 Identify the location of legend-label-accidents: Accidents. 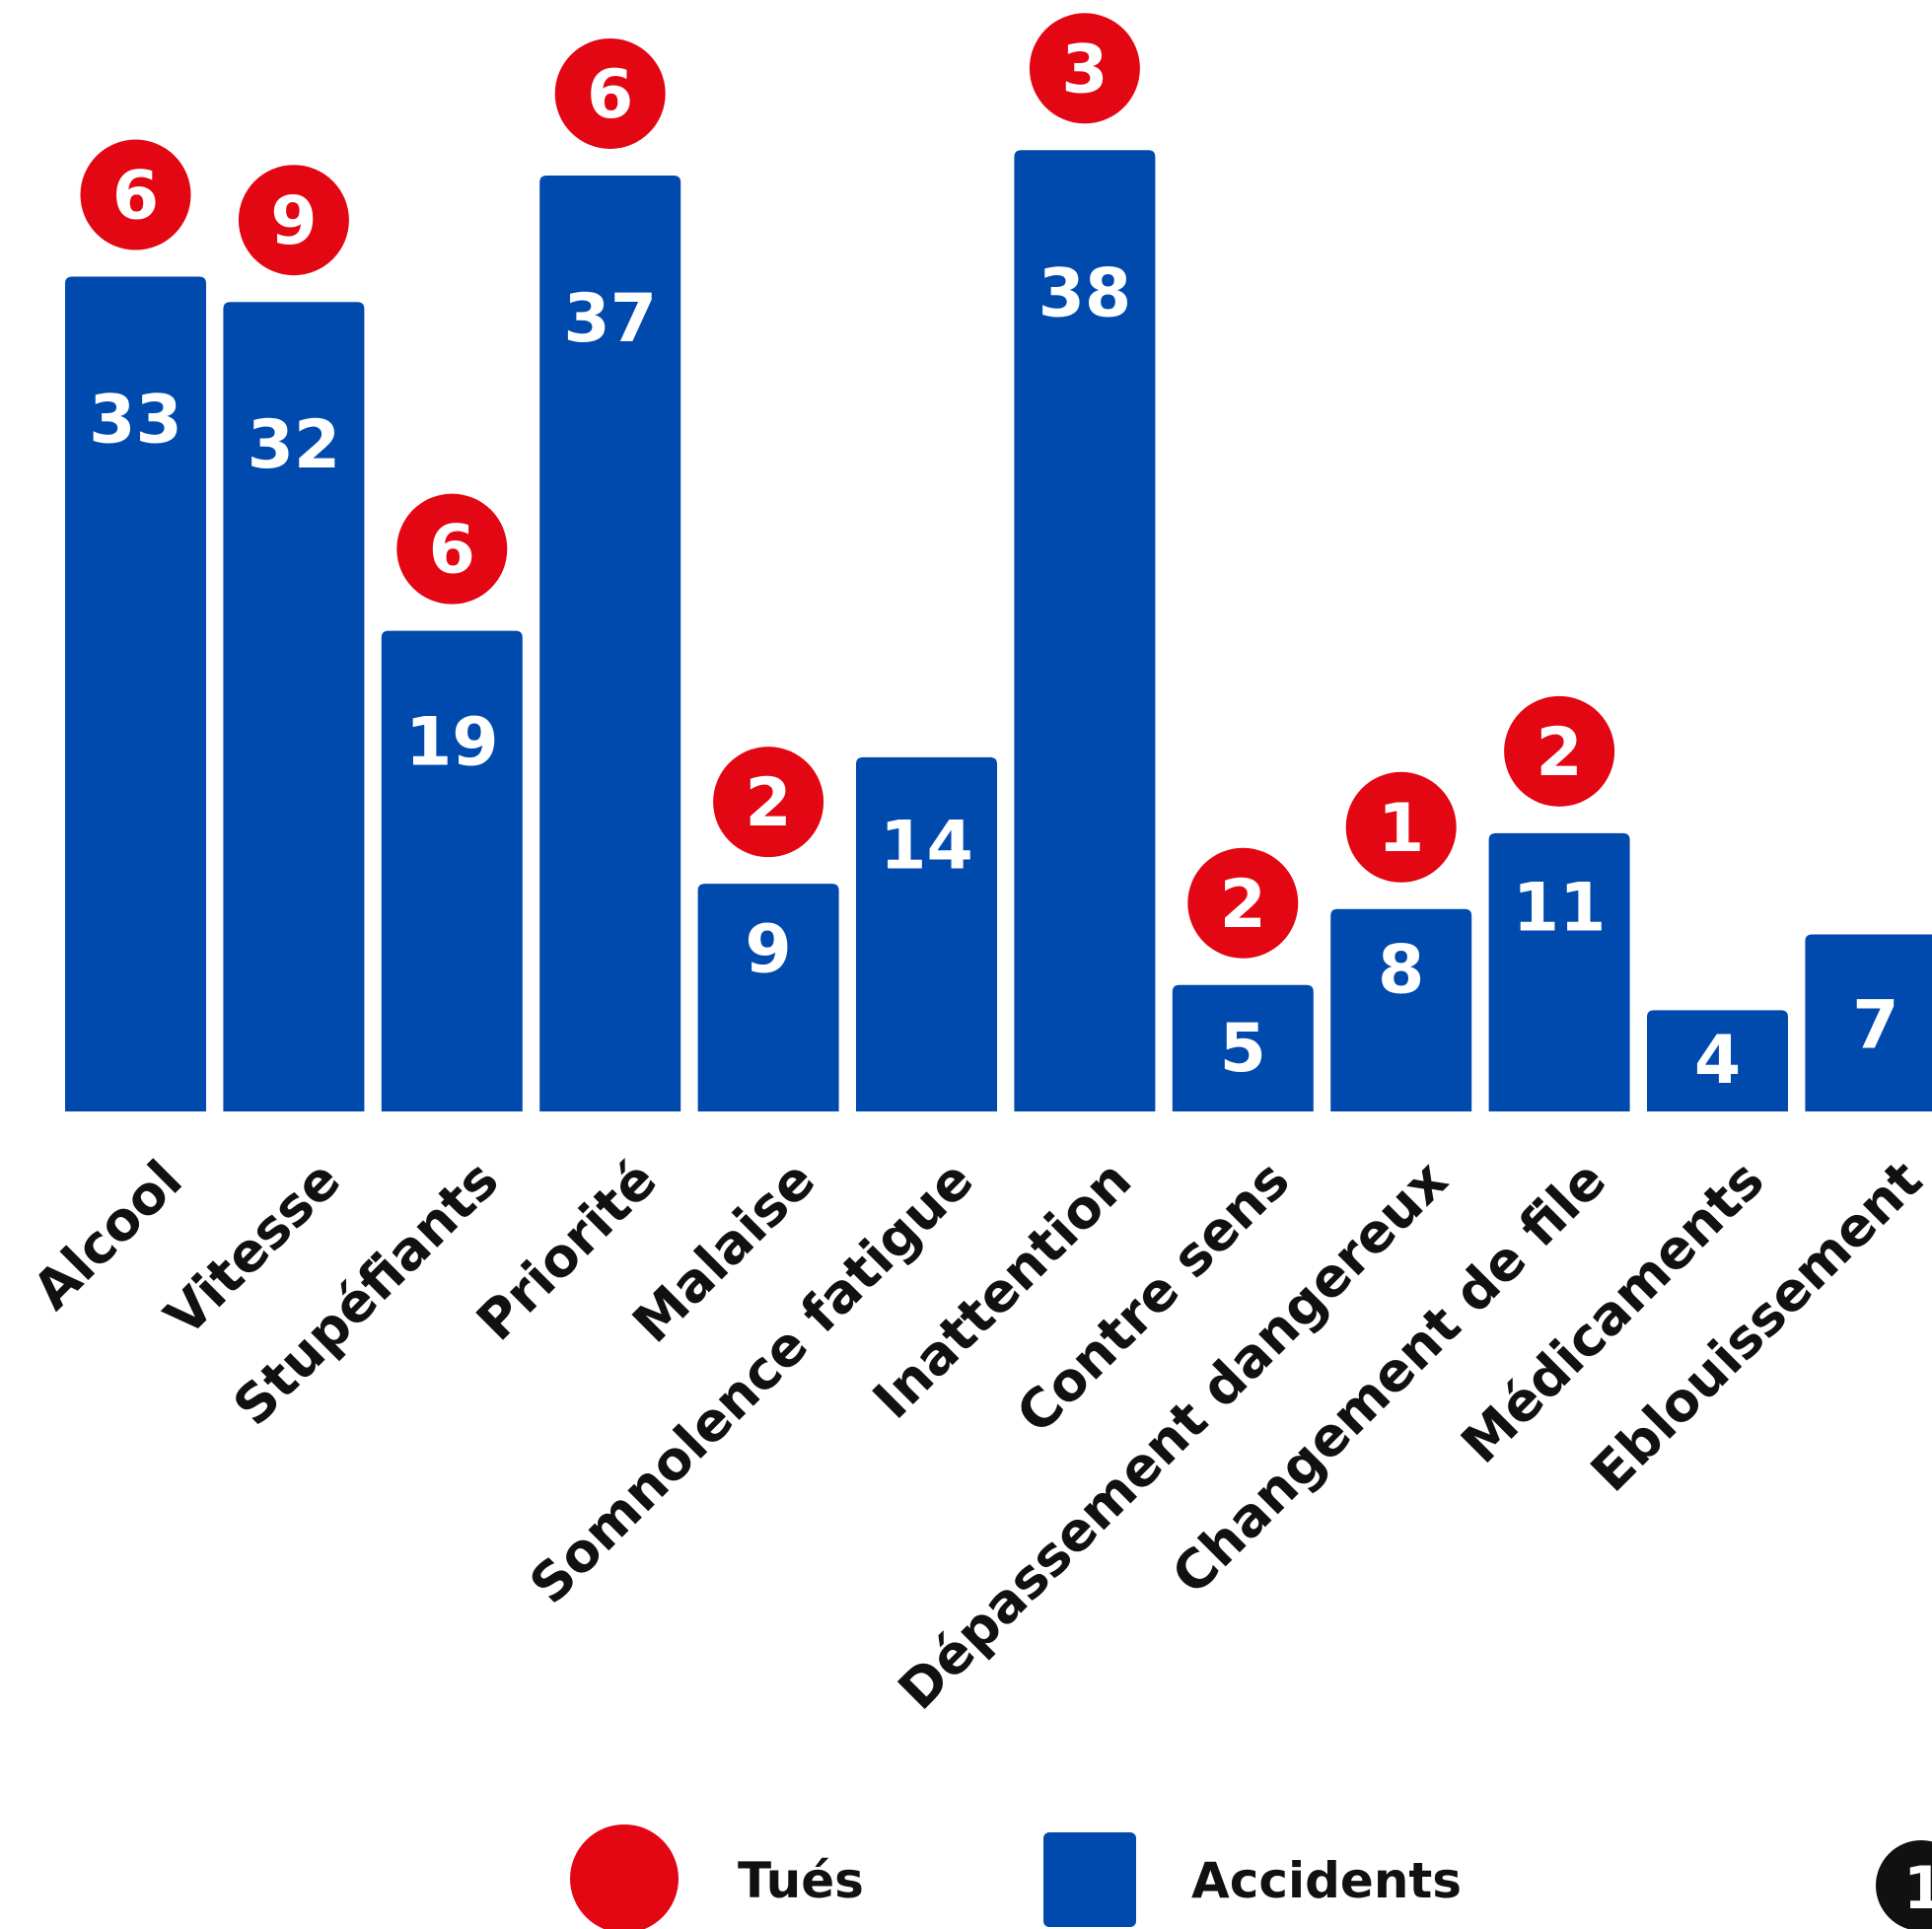
(1326, 1880).